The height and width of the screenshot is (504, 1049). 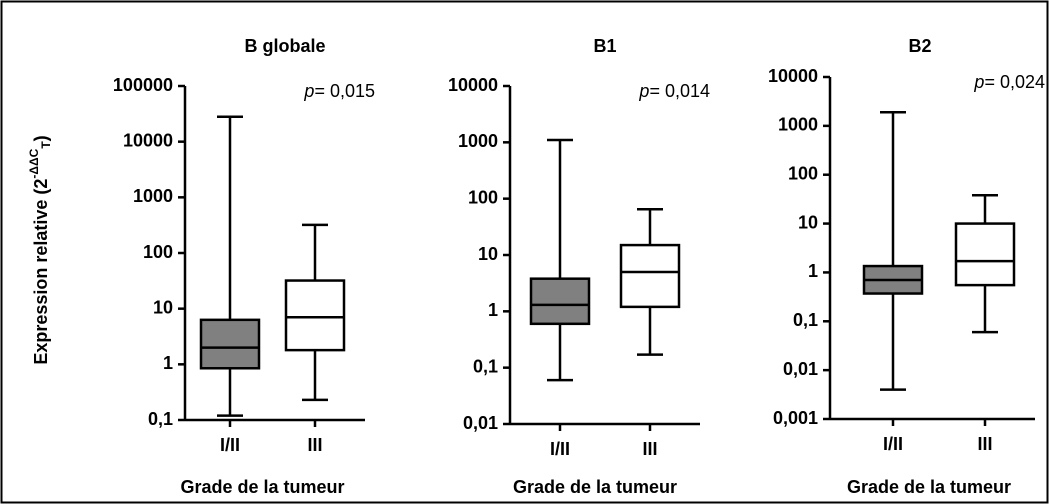 What do you see at coordinates (41, 138) in the screenshot?
I see `y-label-end: )` at bounding box center [41, 138].